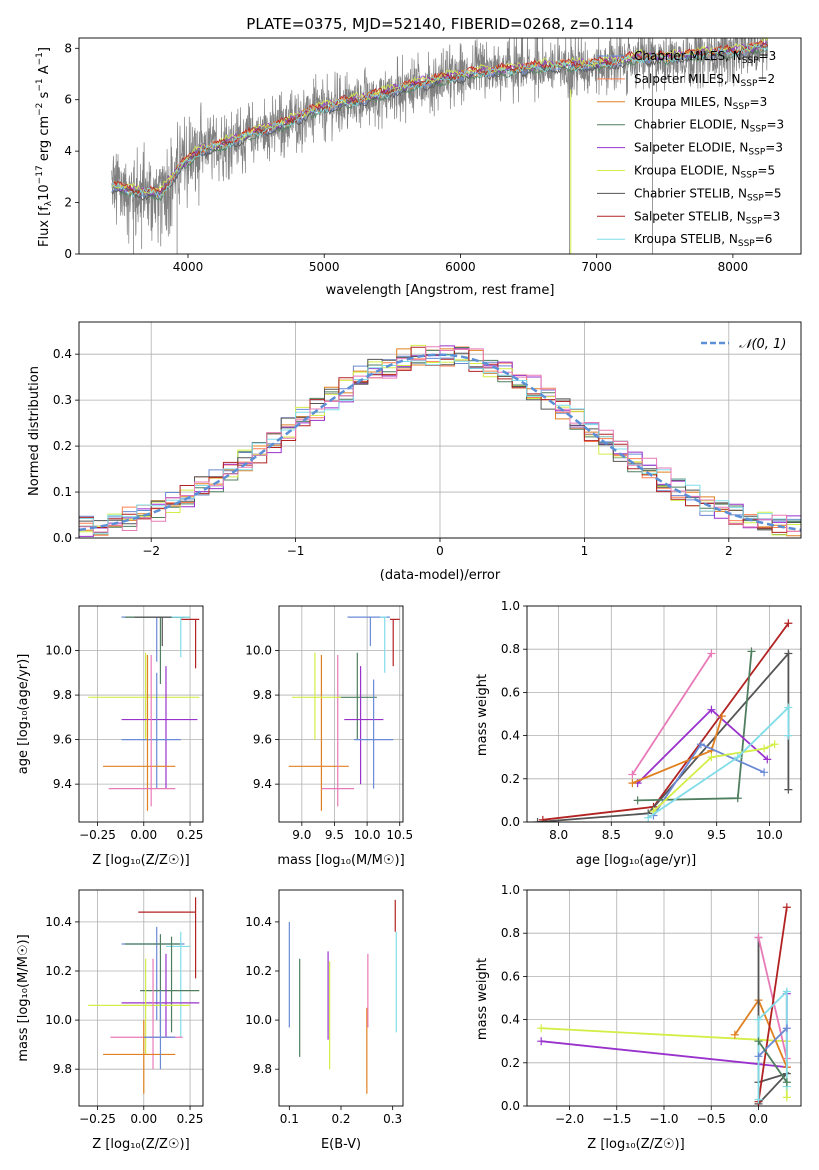 The height and width of the screenshot is (1170, 819). I want to click on x-tick-label: 0.00, so click(143, 835).